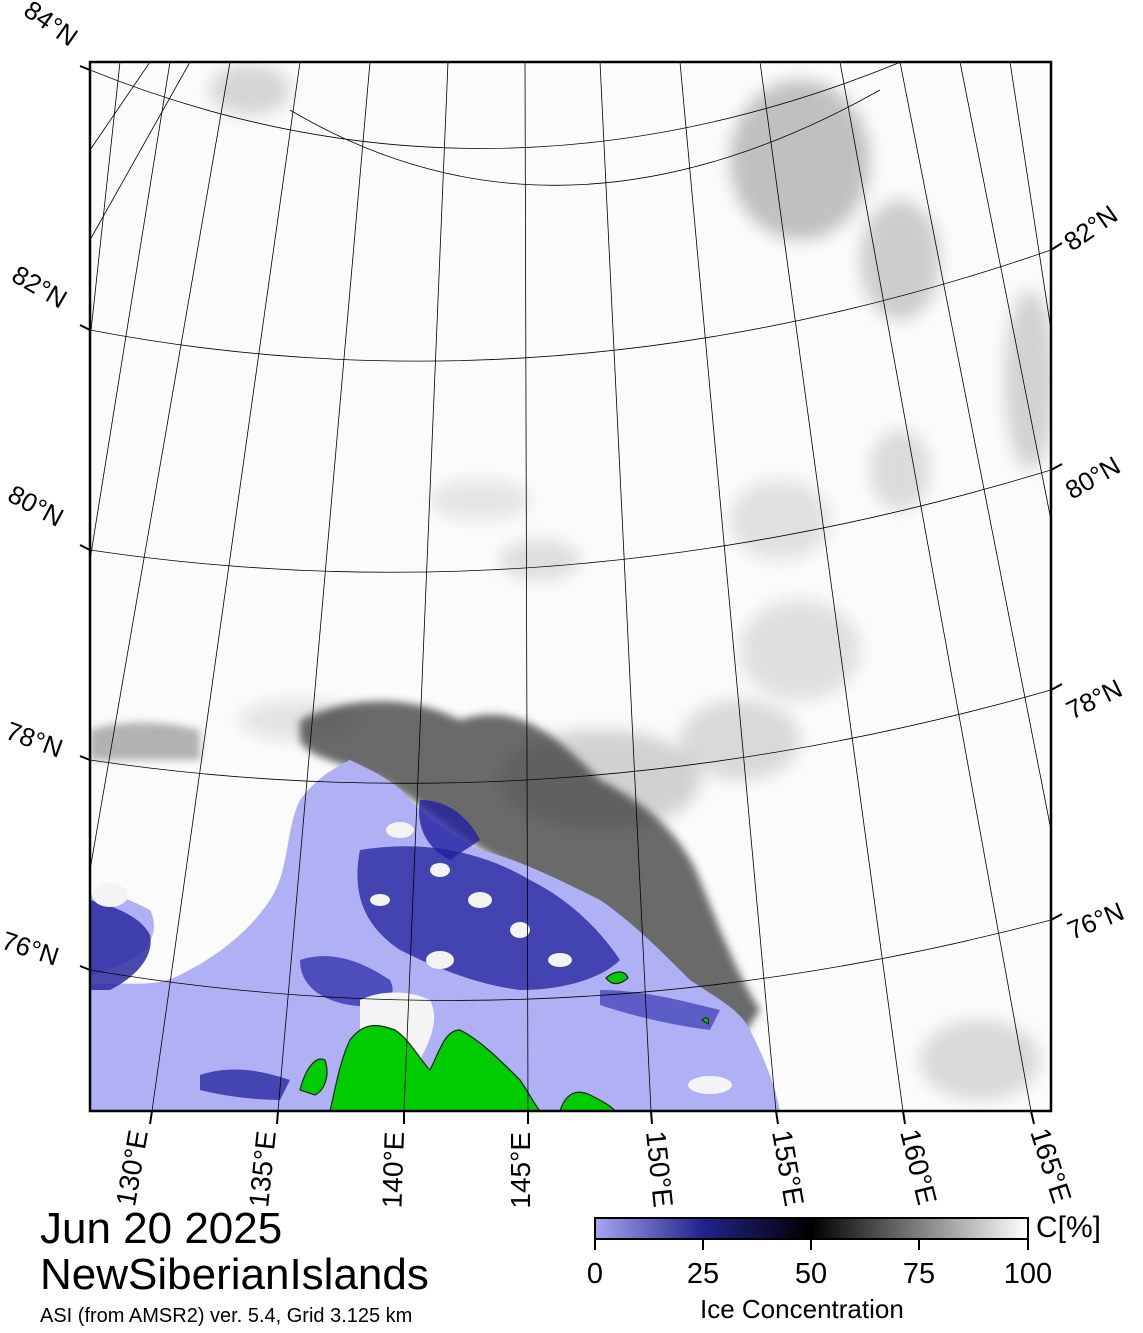  Describe the element at coordinates (918, 1167) in the screenshot. I see `lon-label-160e: 160°E` at that location.